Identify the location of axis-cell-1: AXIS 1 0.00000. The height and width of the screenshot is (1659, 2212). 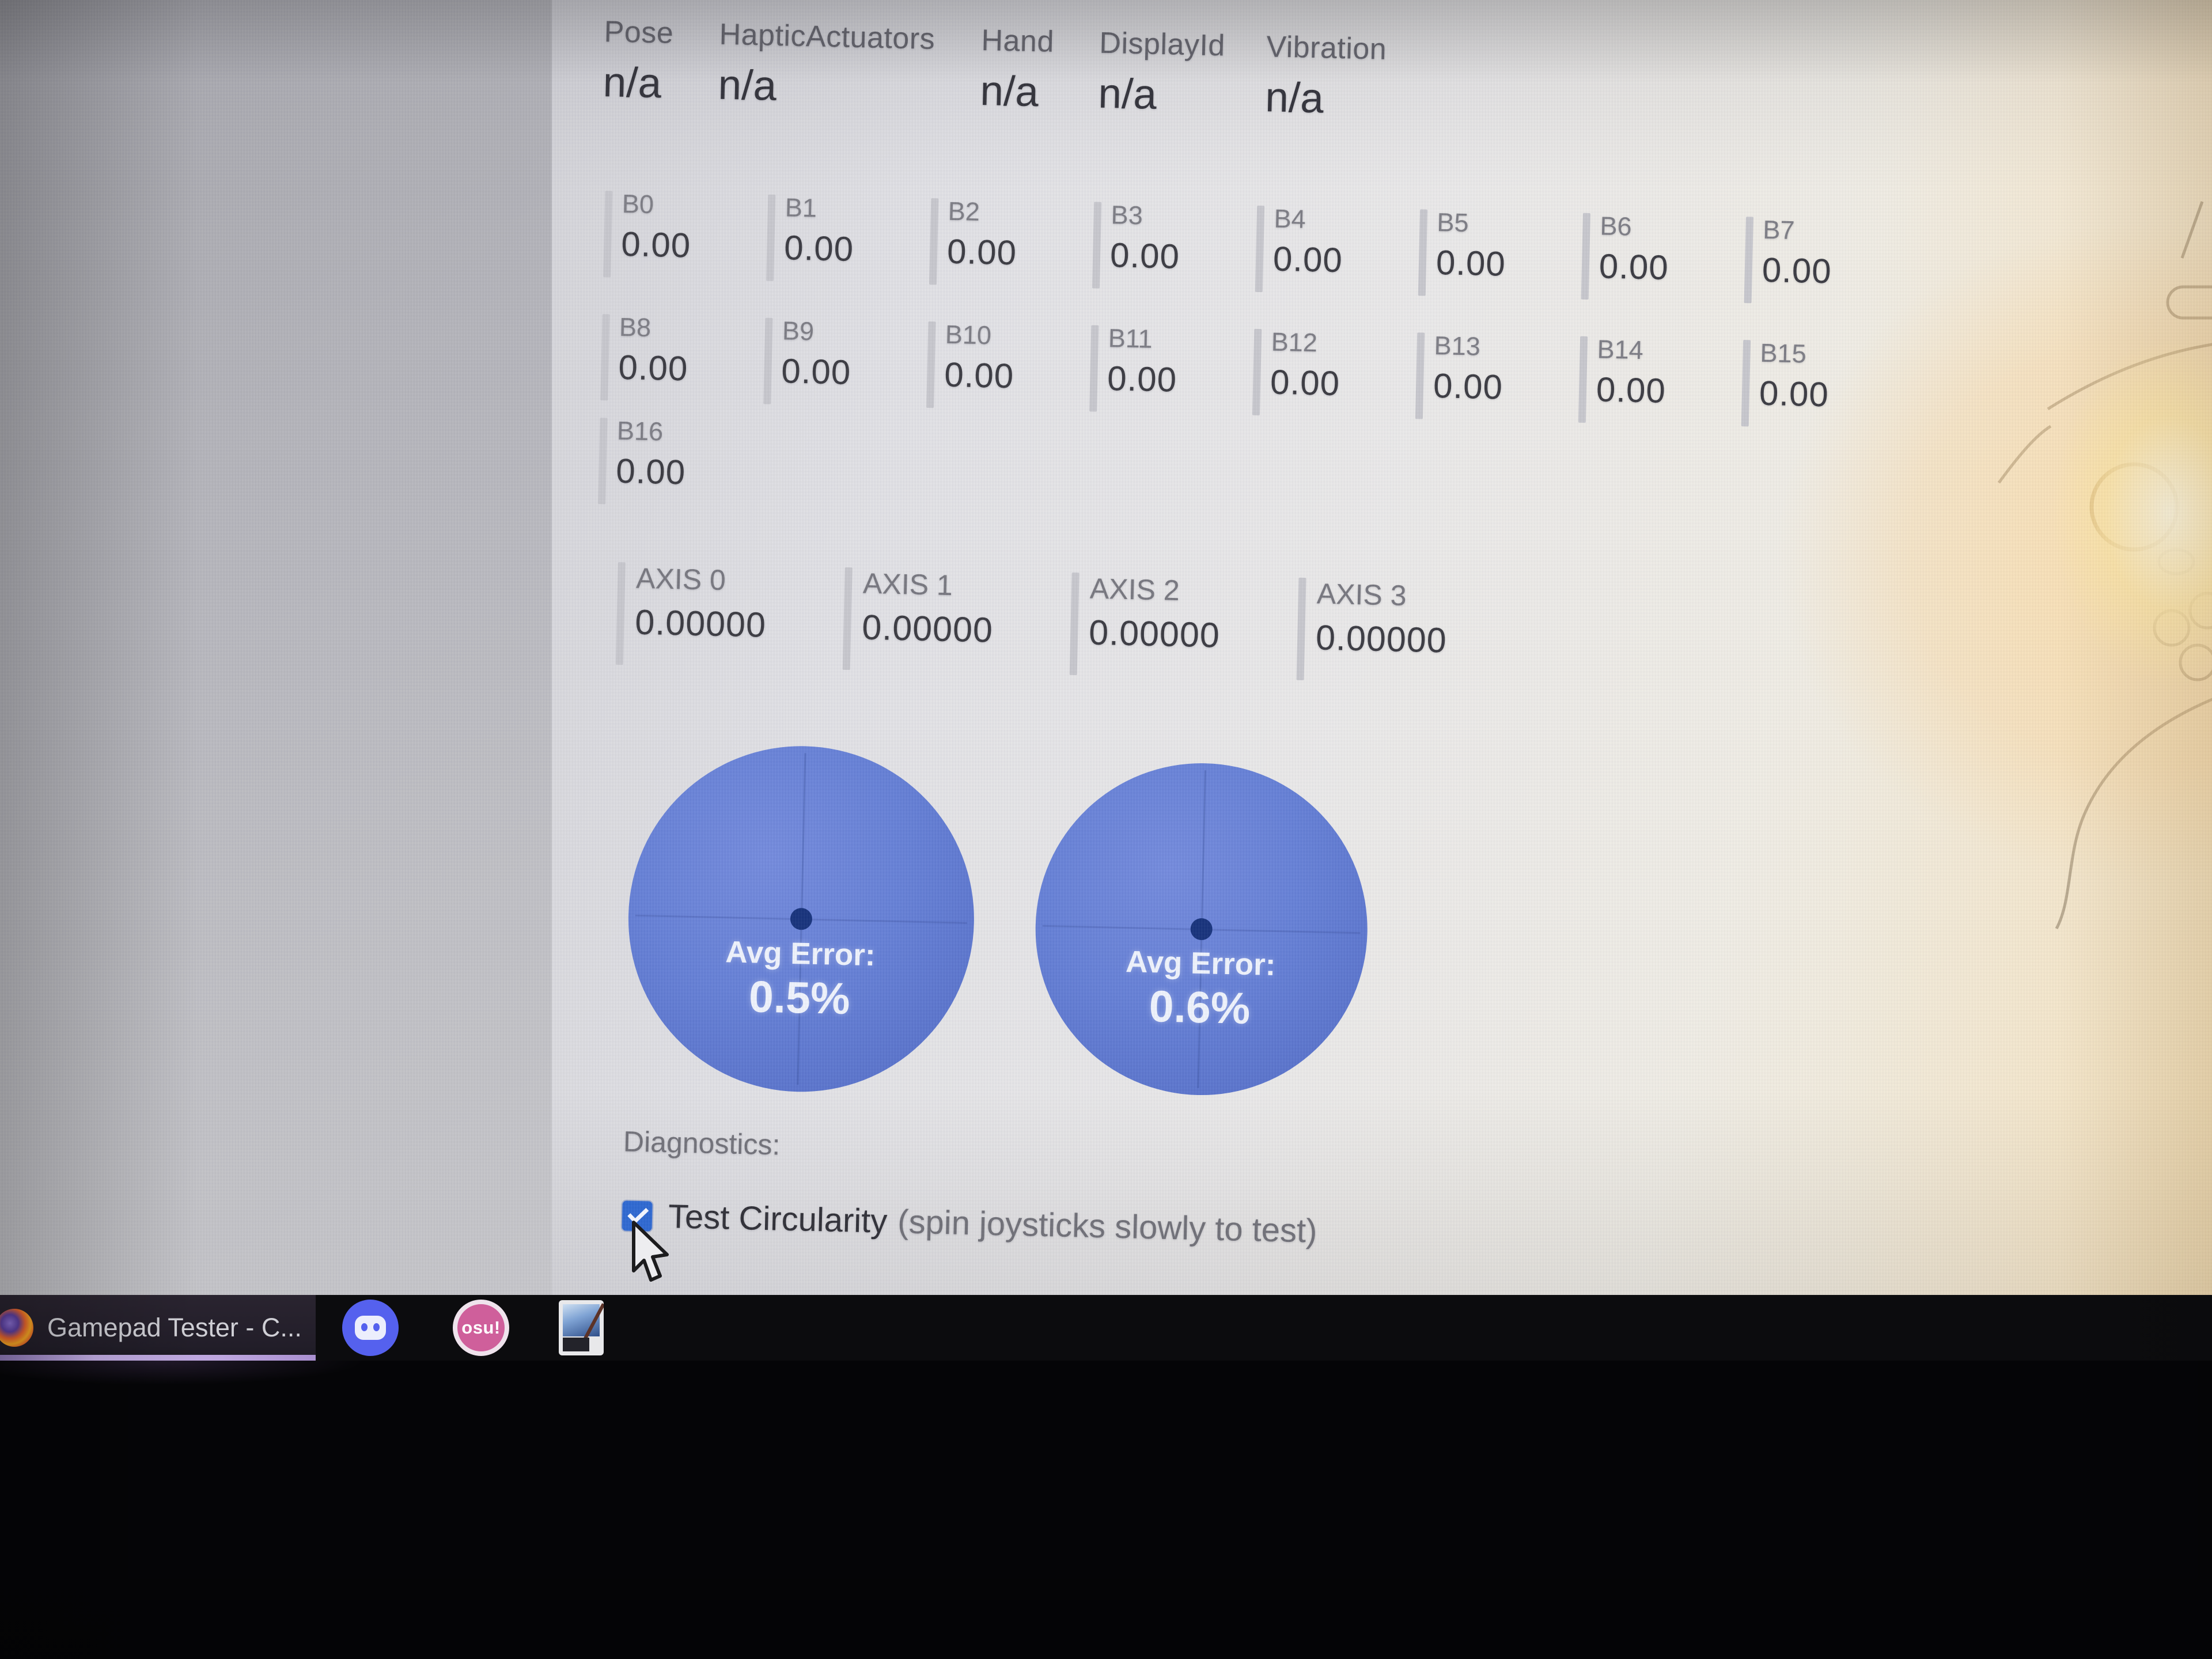
(957, 620).